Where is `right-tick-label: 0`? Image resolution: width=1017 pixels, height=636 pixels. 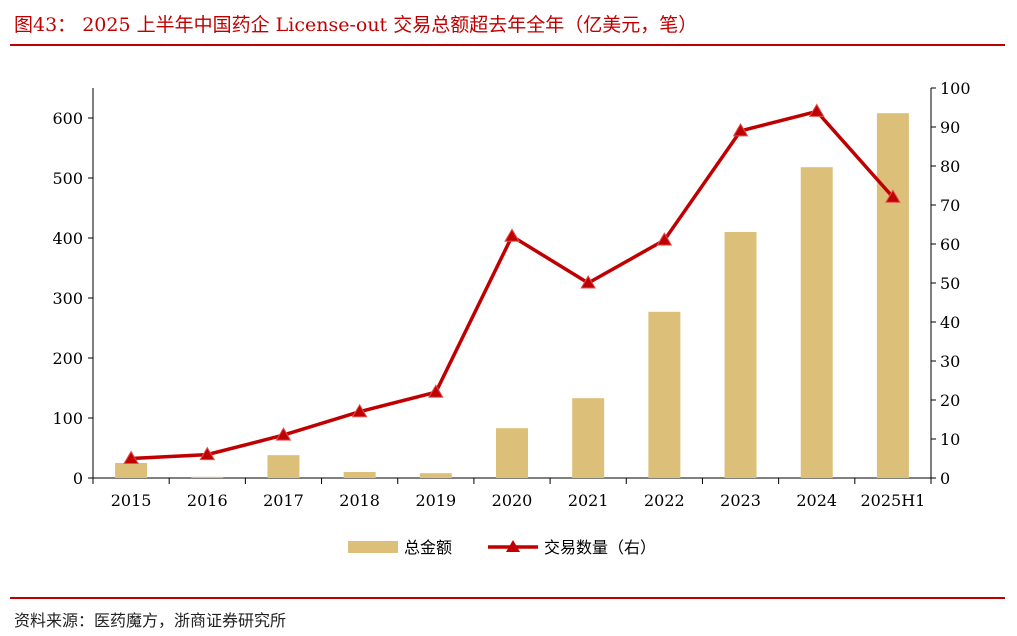
right-tick-label: 0 is located at coordinates (945, 478).